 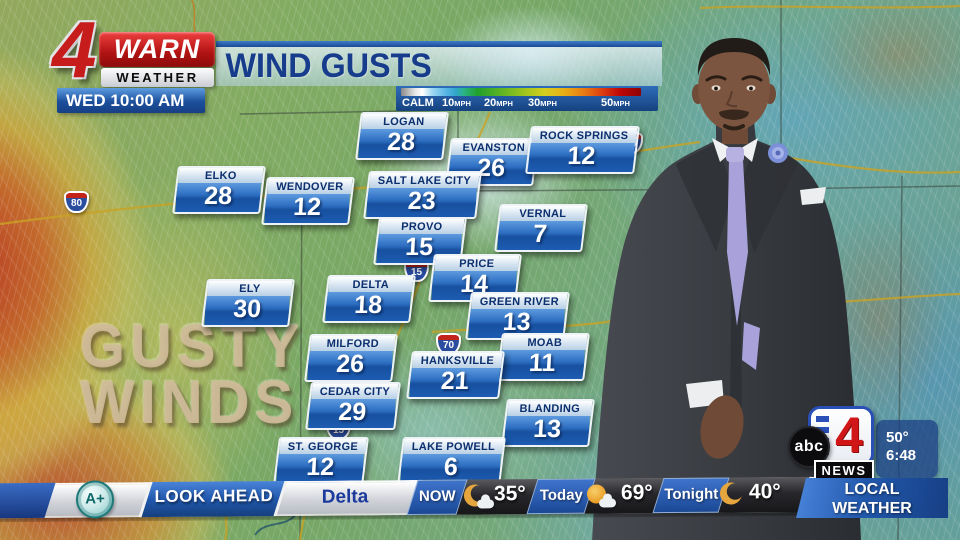 I want to click on station-name: PRICE, so click(x=477, y=263).